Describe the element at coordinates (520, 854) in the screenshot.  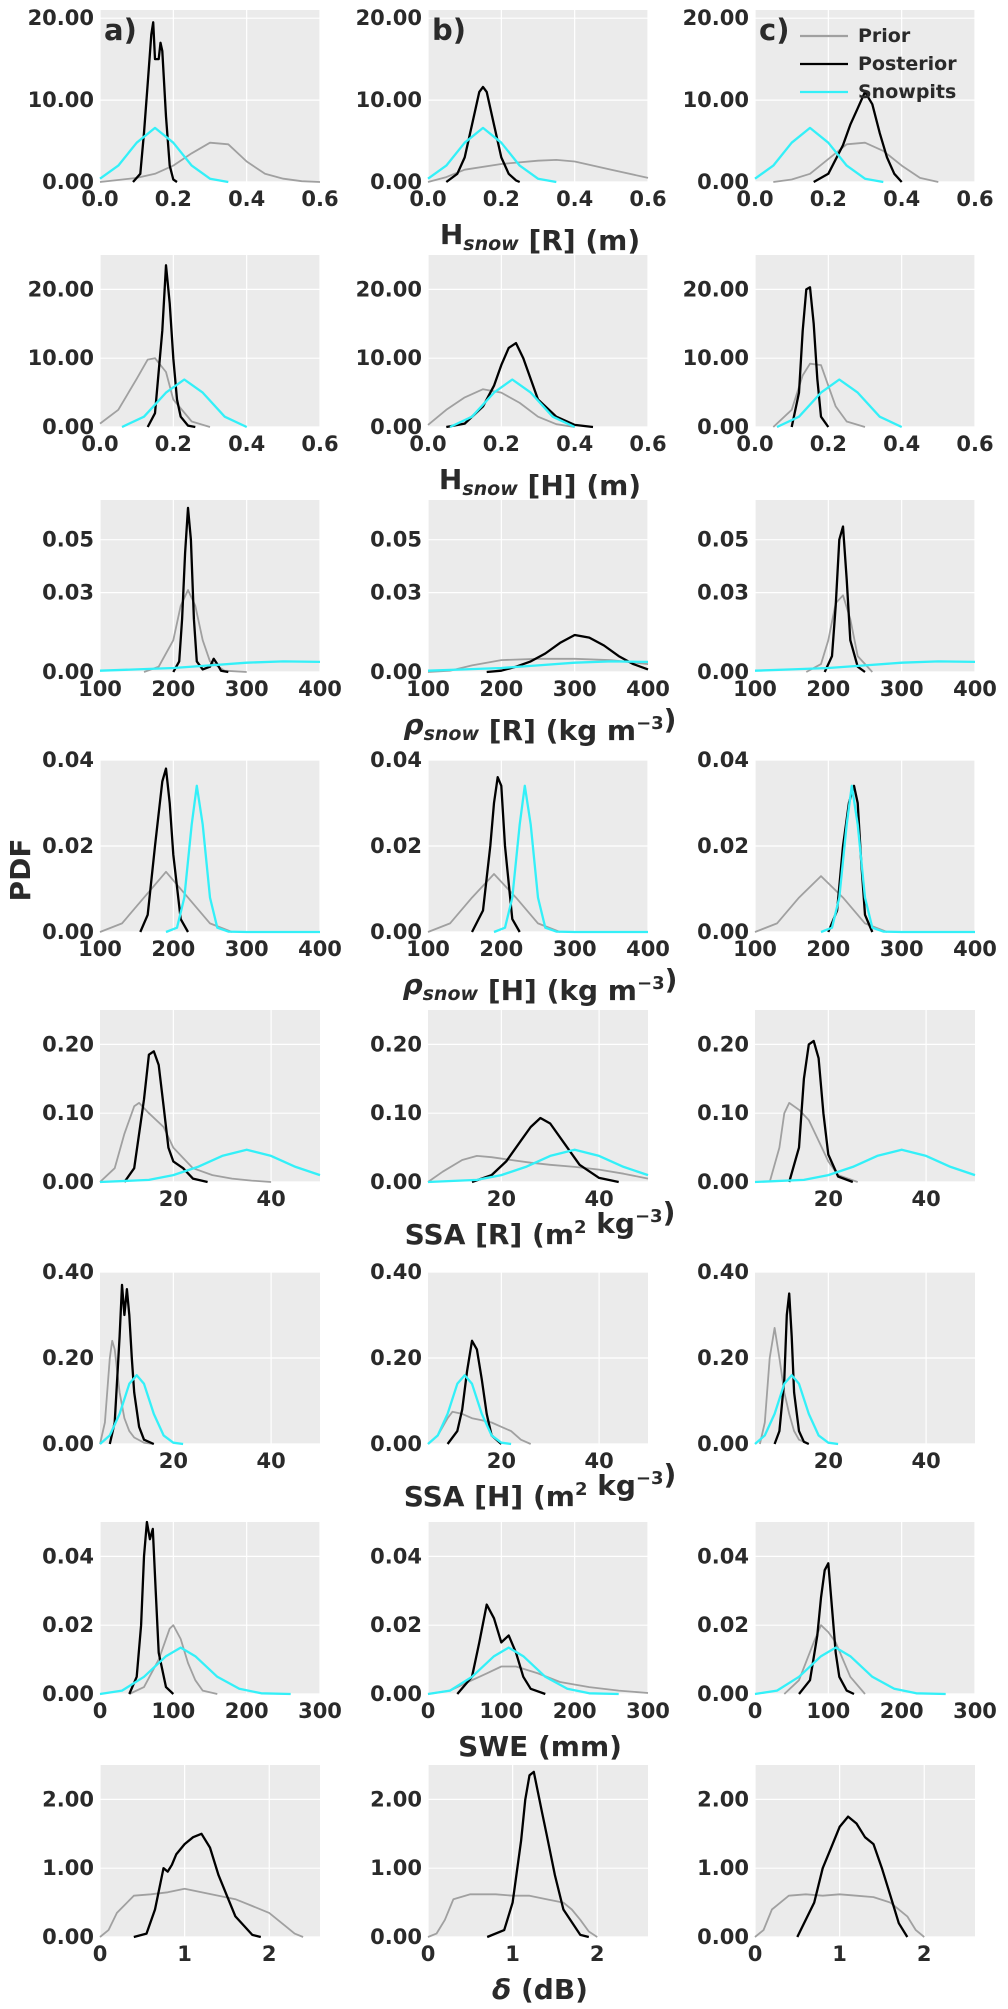
I see `panel-r4-c2: 100 200 300 400 0.00 0.02 0.04` at that location.